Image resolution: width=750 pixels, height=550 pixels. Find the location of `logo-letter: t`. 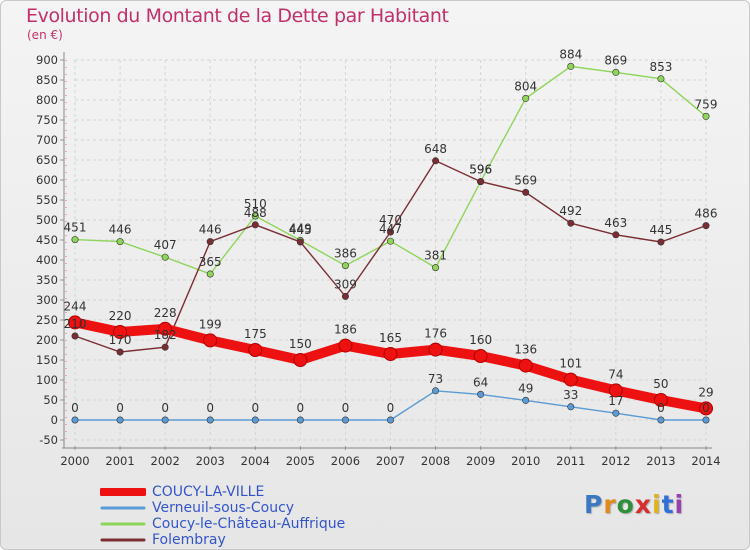

logo-letter: t is located at coordinates (668, 504).